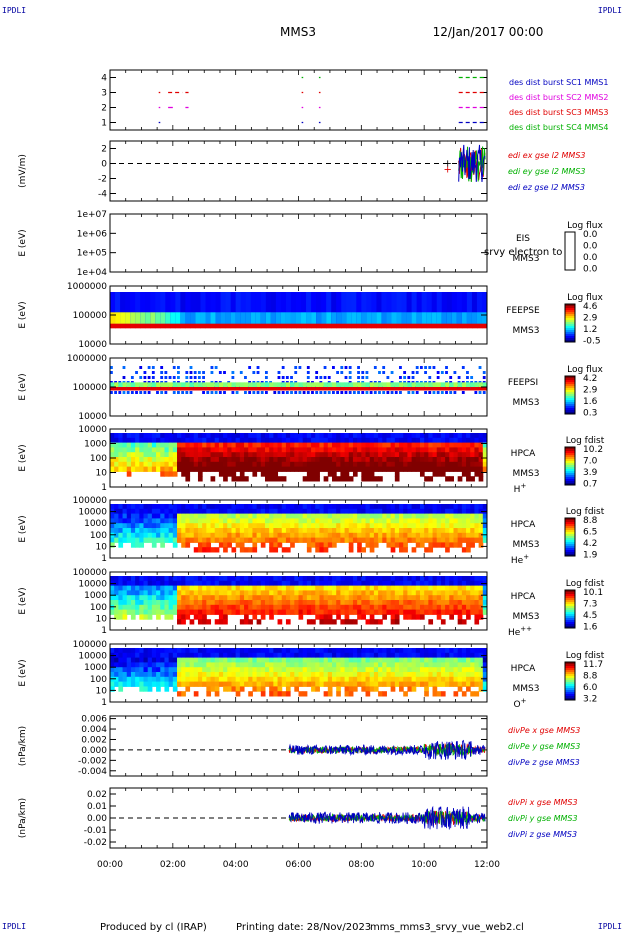  Describe the element at coordinates (95, 831) in the screenshot. I see `divpi-panel-ytick-label: -0.01` at that location.